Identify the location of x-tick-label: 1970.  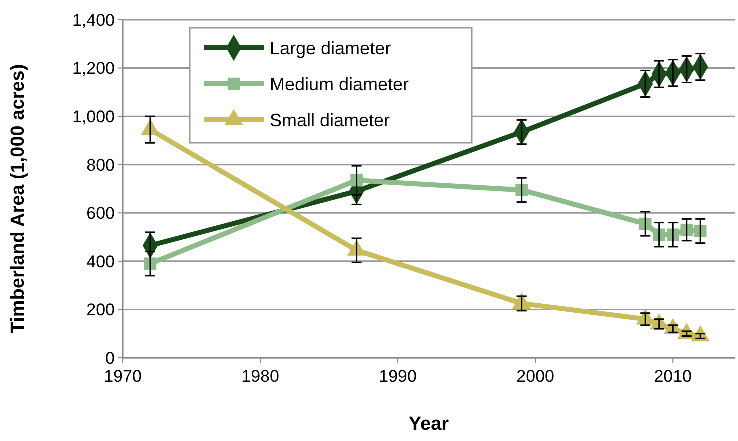
(123, 376).